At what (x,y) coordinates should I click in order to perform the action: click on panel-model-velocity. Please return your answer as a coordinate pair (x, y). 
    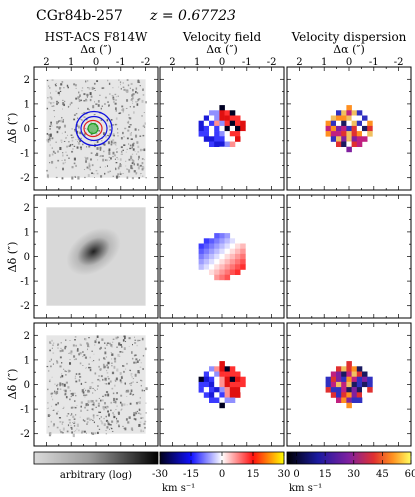
    Looking at the image, I should click on (222, 256).